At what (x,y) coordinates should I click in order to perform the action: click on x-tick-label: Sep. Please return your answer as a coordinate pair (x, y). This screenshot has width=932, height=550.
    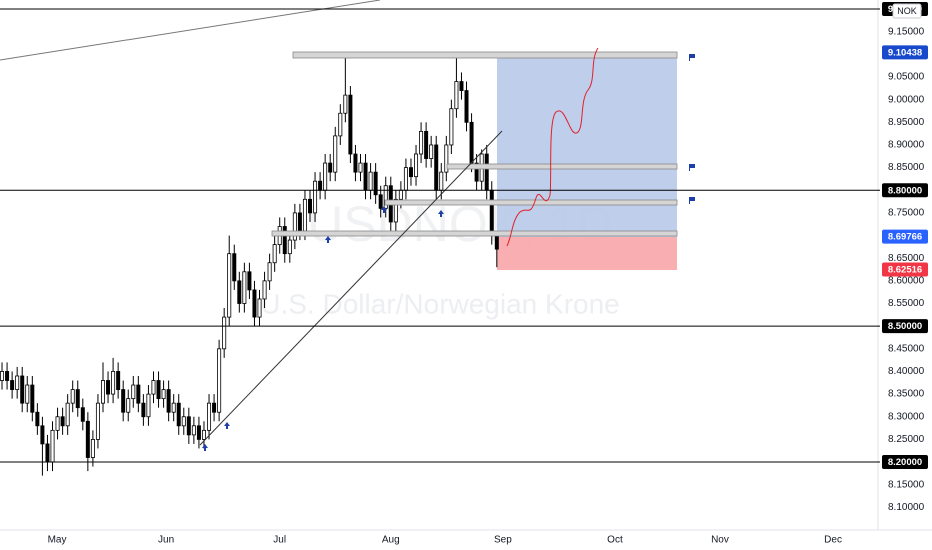
    Looking at the image, I should click on (503, 540).